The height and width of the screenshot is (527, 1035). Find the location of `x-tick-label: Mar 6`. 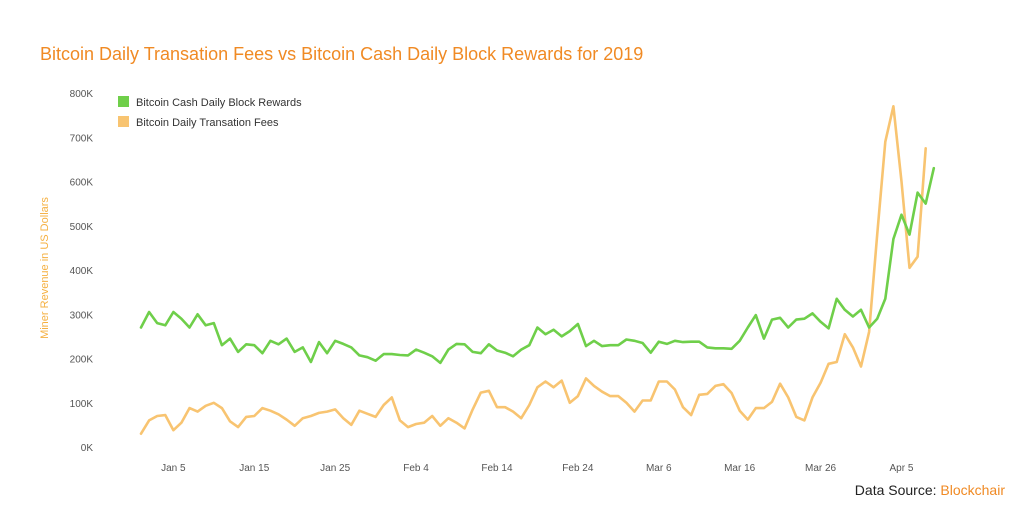

x-tick-label: Mar 6 is located at coordinates (659, 468).